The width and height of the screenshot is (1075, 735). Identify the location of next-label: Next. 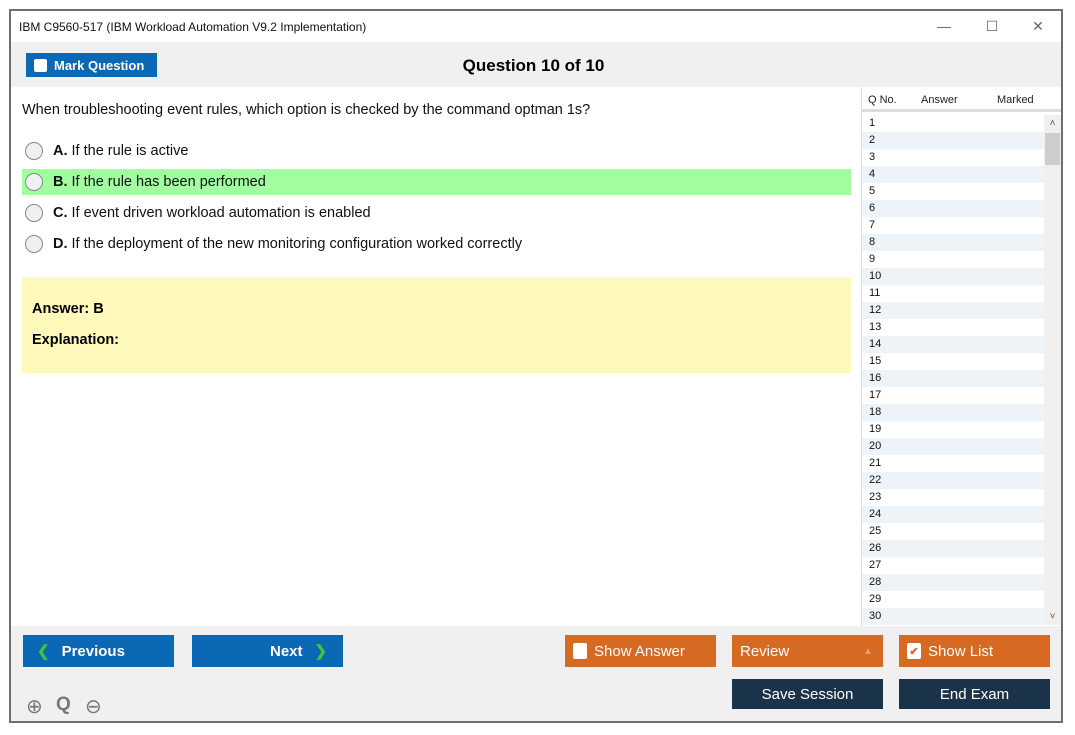
(286, 651).